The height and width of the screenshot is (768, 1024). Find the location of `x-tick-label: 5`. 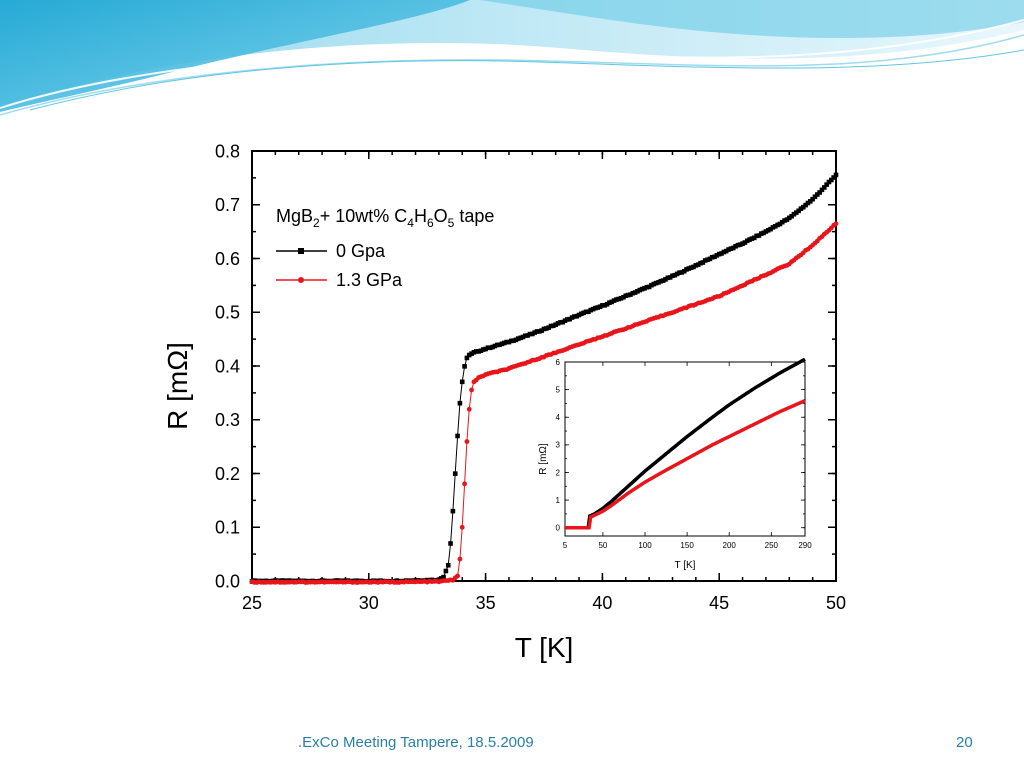

x-tick-label: 5 is located at coordinates (565, 545).